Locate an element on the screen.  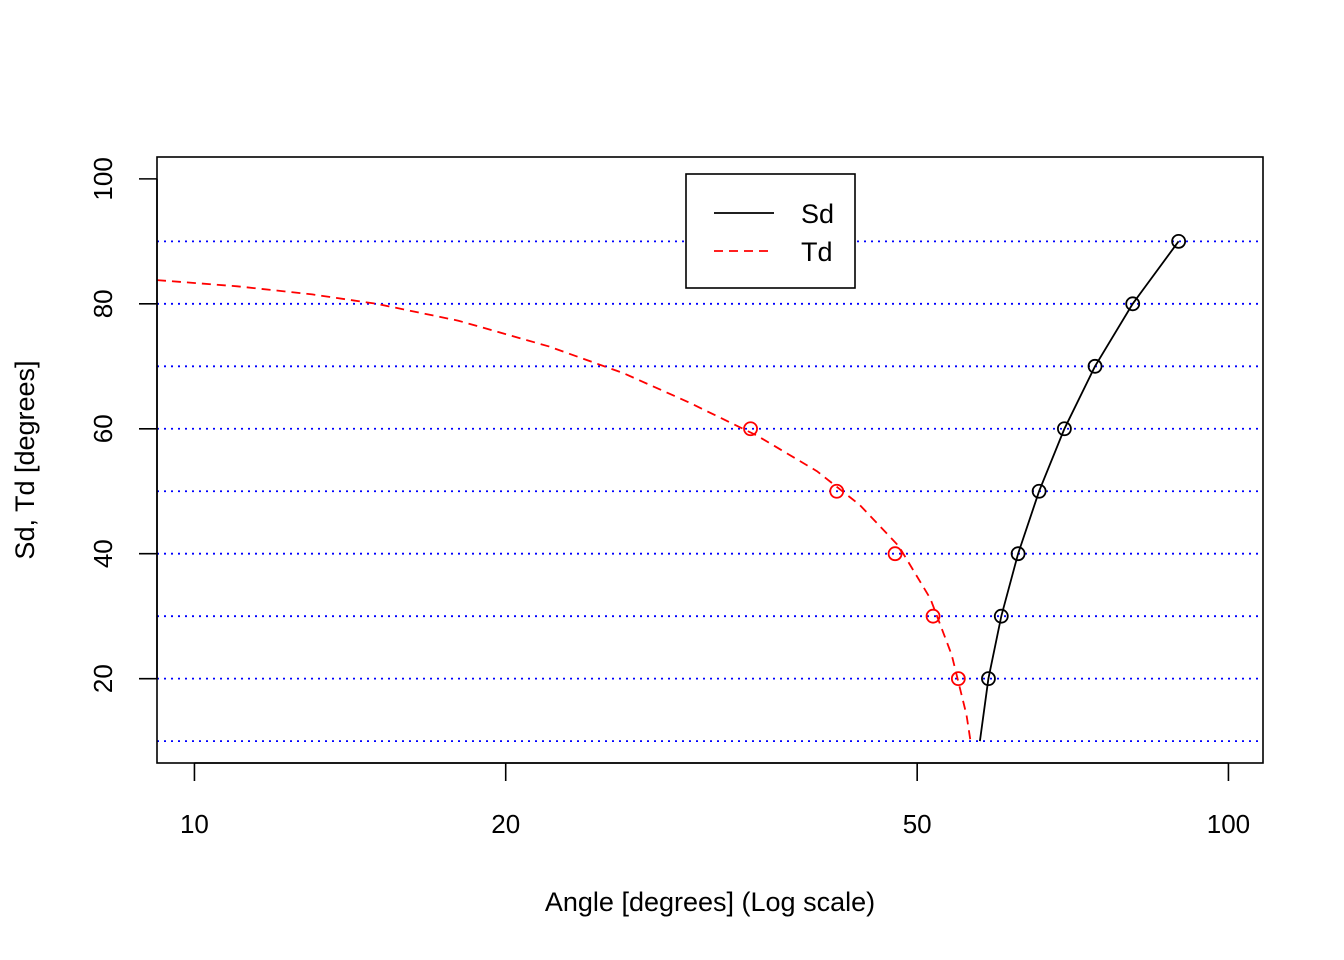
x-tick-label: 20 is located at coordinates (505, 824).